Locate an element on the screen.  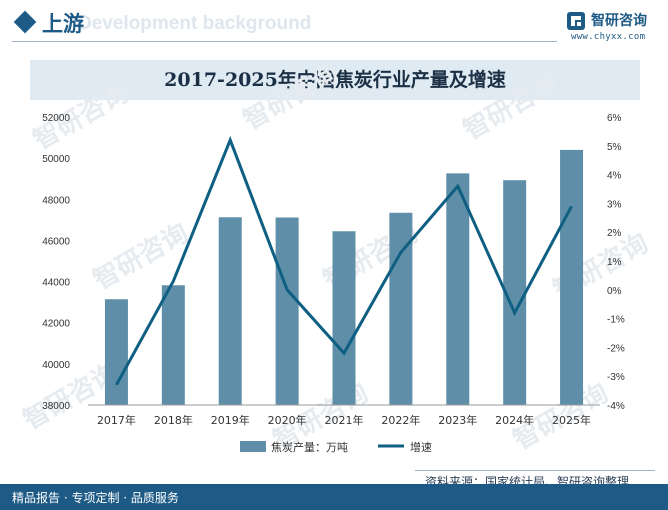
header-background-text: Development background is located at coordinates (195, 23).